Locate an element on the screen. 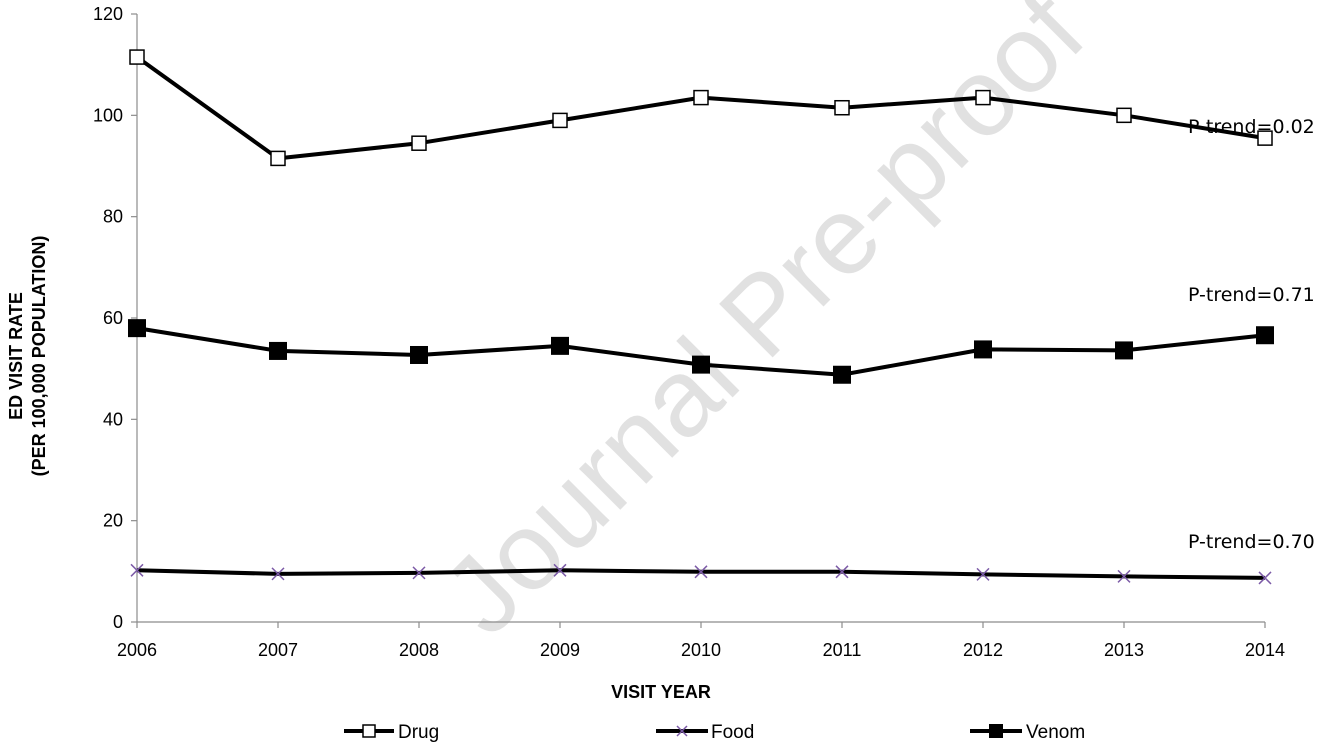  series-drug is located at coordinates (701, 108).